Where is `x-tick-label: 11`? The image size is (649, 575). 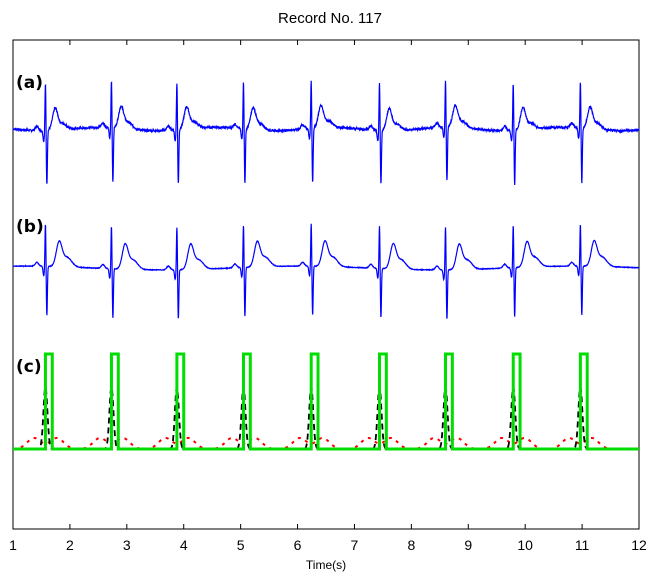 x-tick-label: 11 is located at coordinates (582, 545).